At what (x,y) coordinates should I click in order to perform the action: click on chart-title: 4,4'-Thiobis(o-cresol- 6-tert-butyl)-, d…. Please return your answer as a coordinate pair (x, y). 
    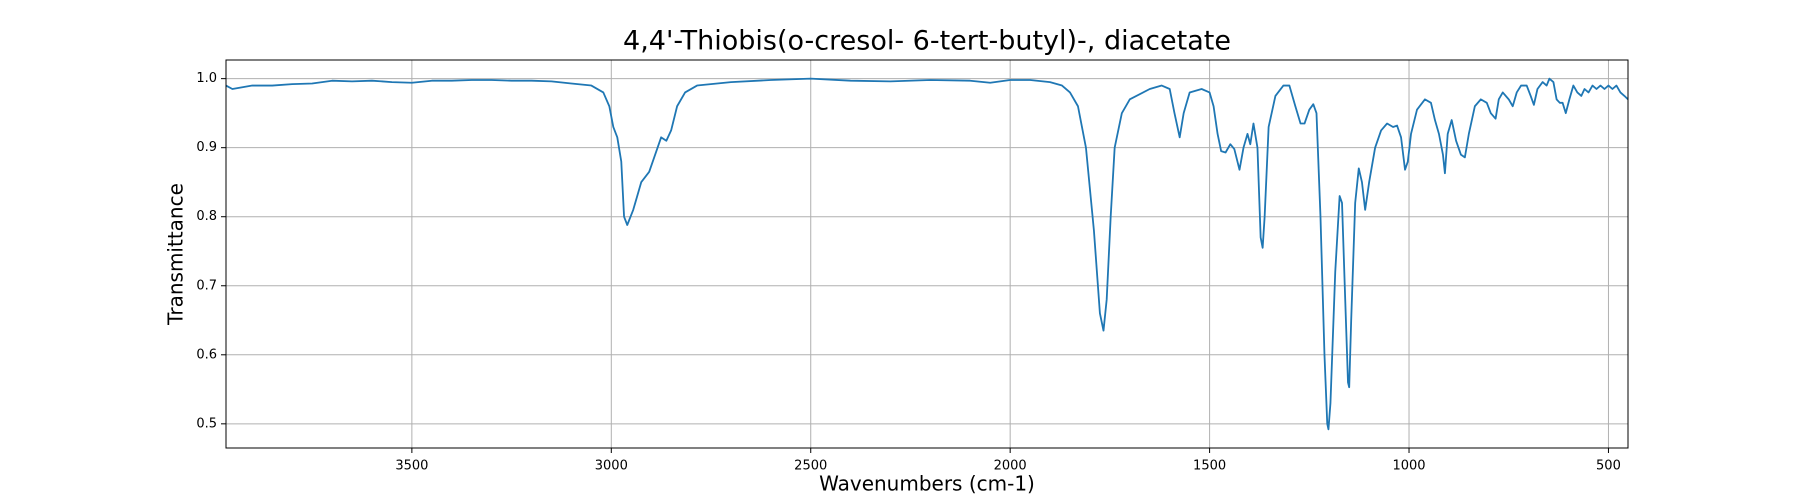
    Looking at the image, I should click on (927, 41).